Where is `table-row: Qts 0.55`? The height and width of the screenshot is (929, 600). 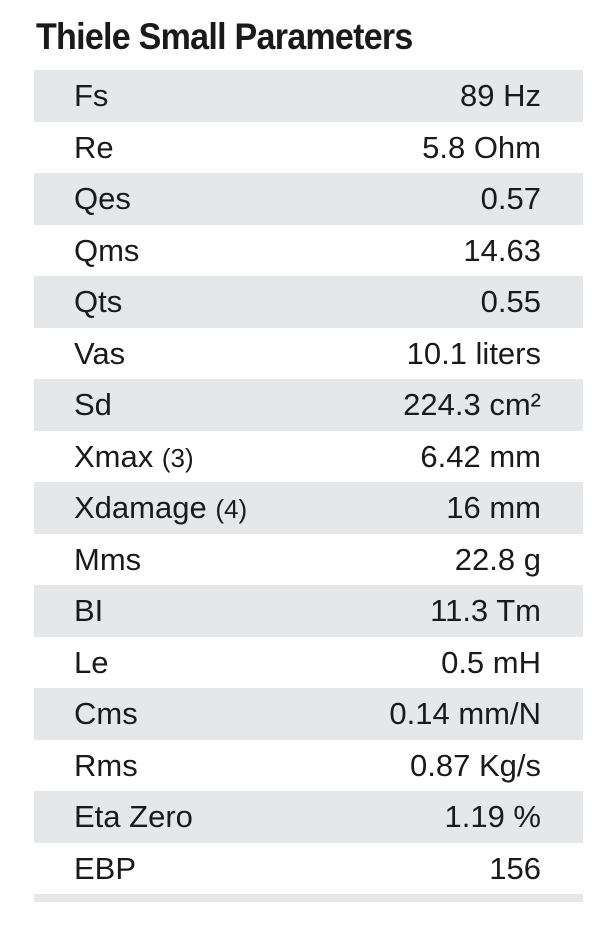
table-row: Qts 0.55 is located at coordinates (308, 302).